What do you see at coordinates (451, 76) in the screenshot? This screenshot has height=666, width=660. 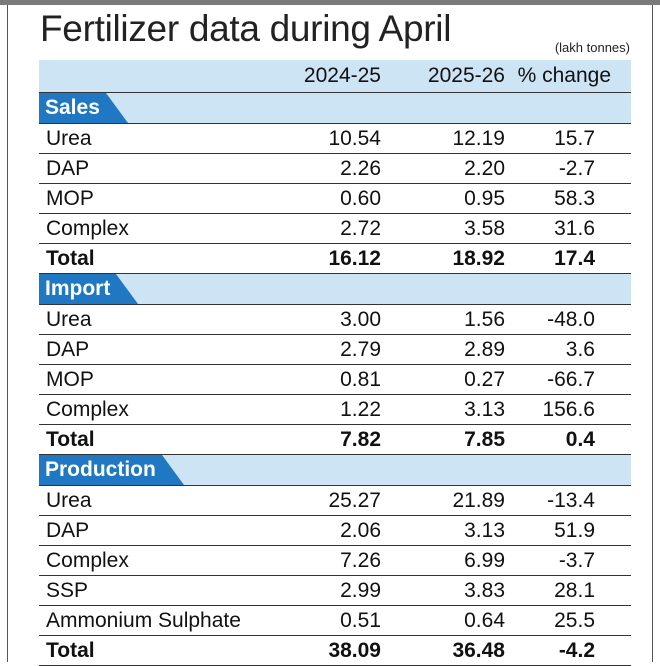 I see `header-cell: 2025-26` at bounding box center [451, 76].